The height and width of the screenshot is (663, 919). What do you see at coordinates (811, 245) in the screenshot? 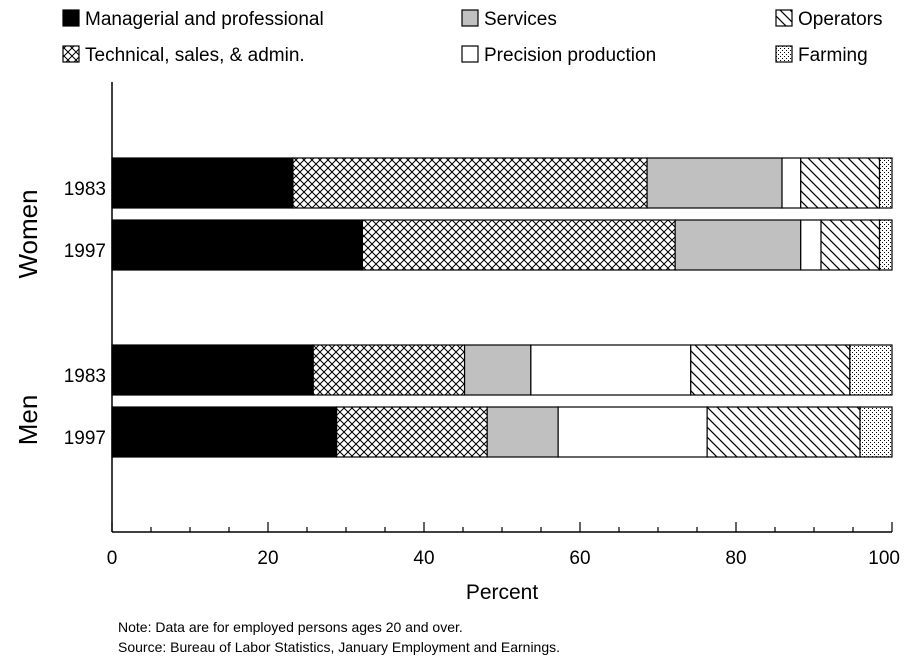
I see `bar-segment-precision-production-women-1997` at bounding box center [811, 245].